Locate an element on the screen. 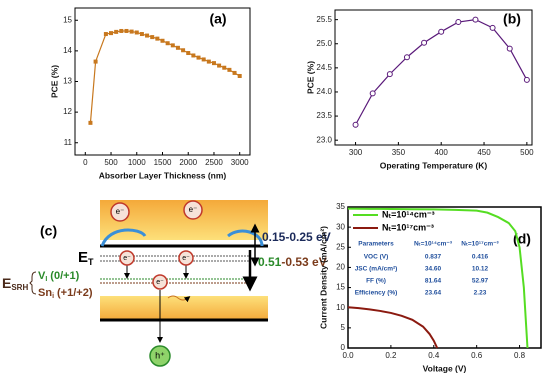  table-cell: 23.64 is located at coordinates (433, 293).